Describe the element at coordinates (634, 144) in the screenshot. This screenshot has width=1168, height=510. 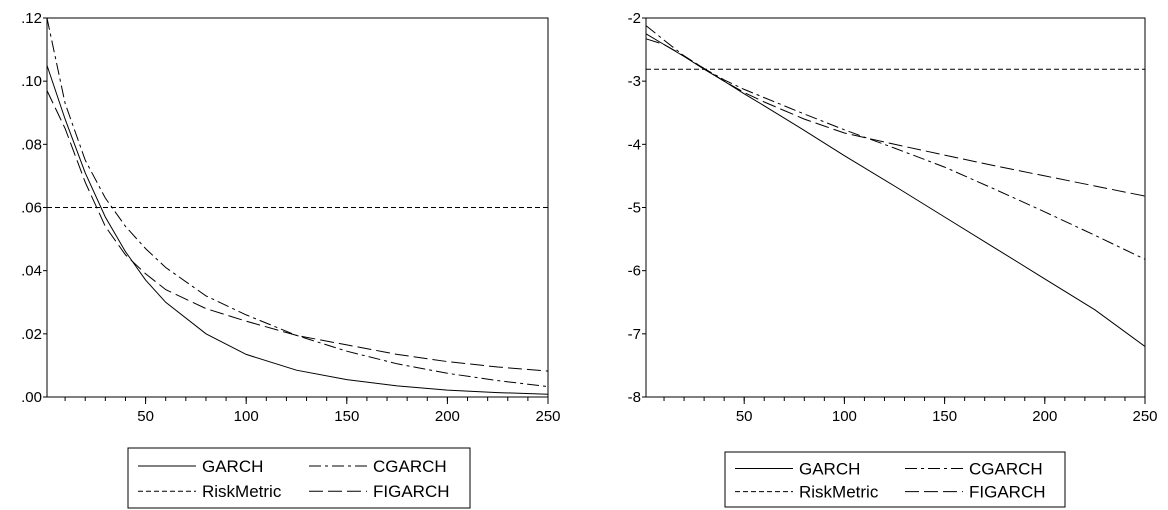
I see `y-tick-label: -4` at that location.